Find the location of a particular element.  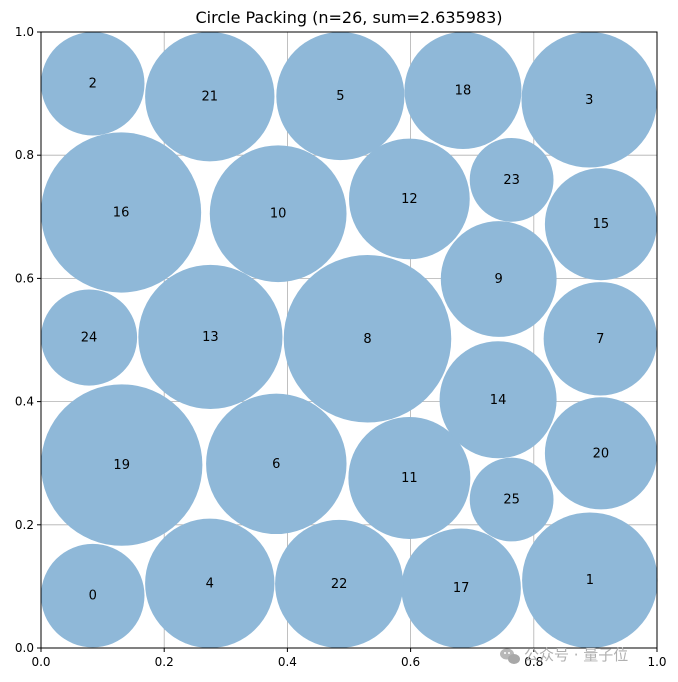

circle-label-12: 12 is located at coordinates (409, 199).